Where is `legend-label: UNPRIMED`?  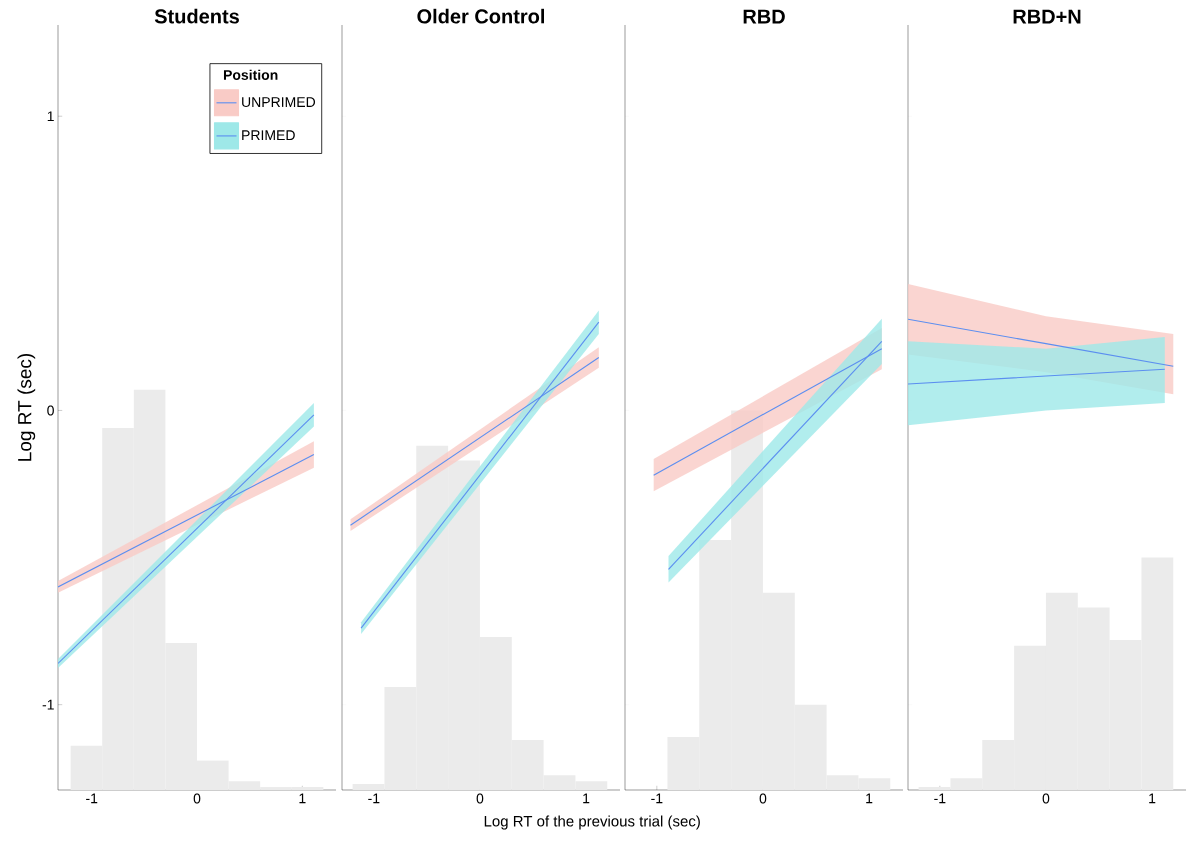
legend-label: UNPRIMED is located at coordinates (279, 102).